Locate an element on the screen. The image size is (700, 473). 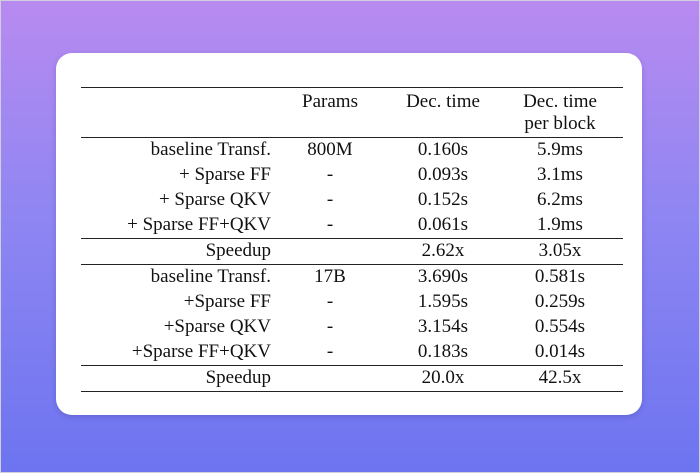
header-dec-time-per-block: Dec. time per block is located at coordinates (560, 112).